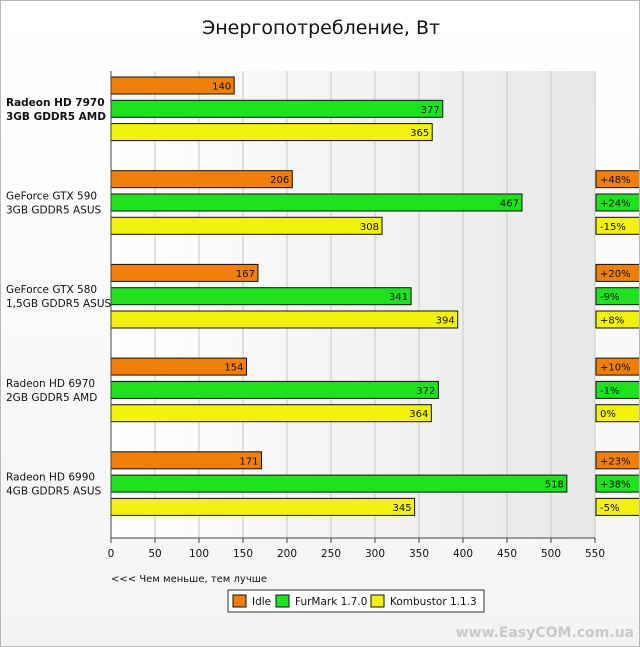 This screenshot has width=640, height=647. I want to click on bar-value-label: 365, so click(419, 133).